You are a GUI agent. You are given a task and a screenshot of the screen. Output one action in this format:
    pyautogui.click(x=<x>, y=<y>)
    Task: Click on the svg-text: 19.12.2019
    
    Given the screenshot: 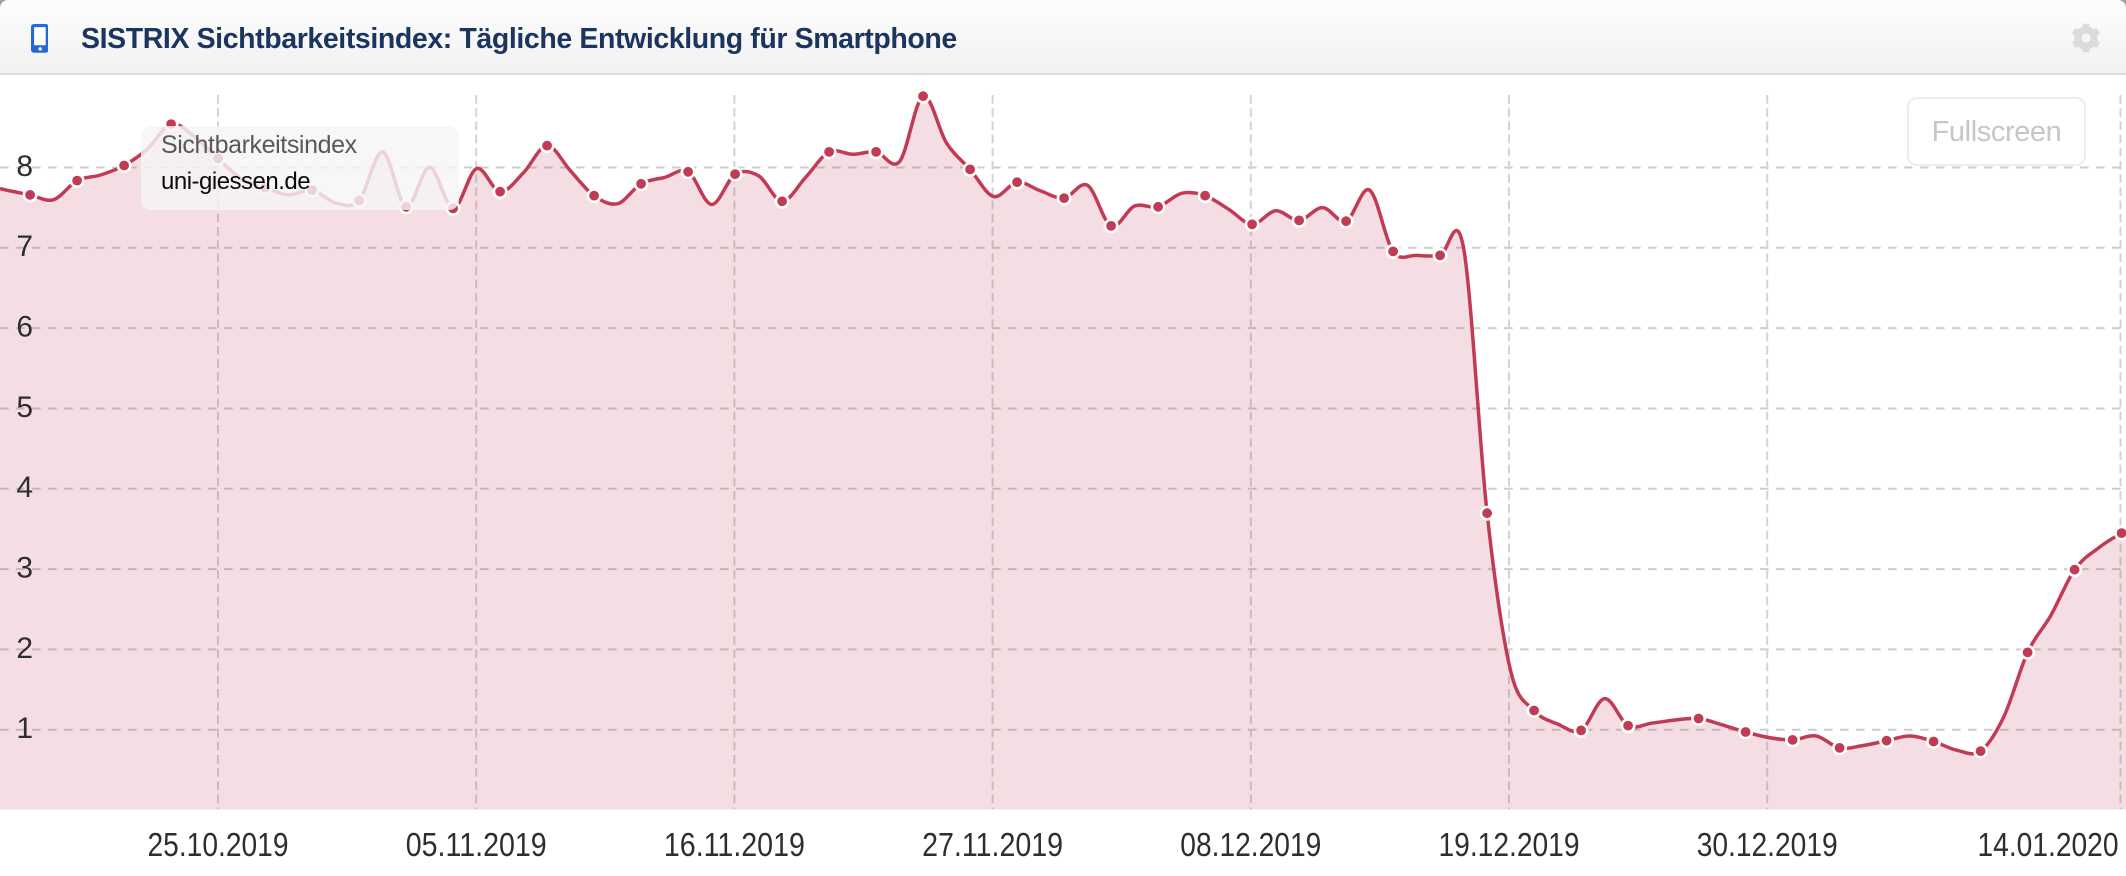 What is the action you would take?
    pyautogui.click(x=1509, y=844)
    